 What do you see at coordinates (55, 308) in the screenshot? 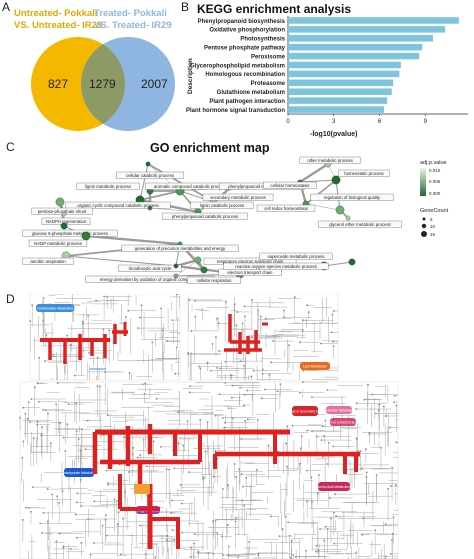
I see `map-category-box` at bounding box center [55, 308].